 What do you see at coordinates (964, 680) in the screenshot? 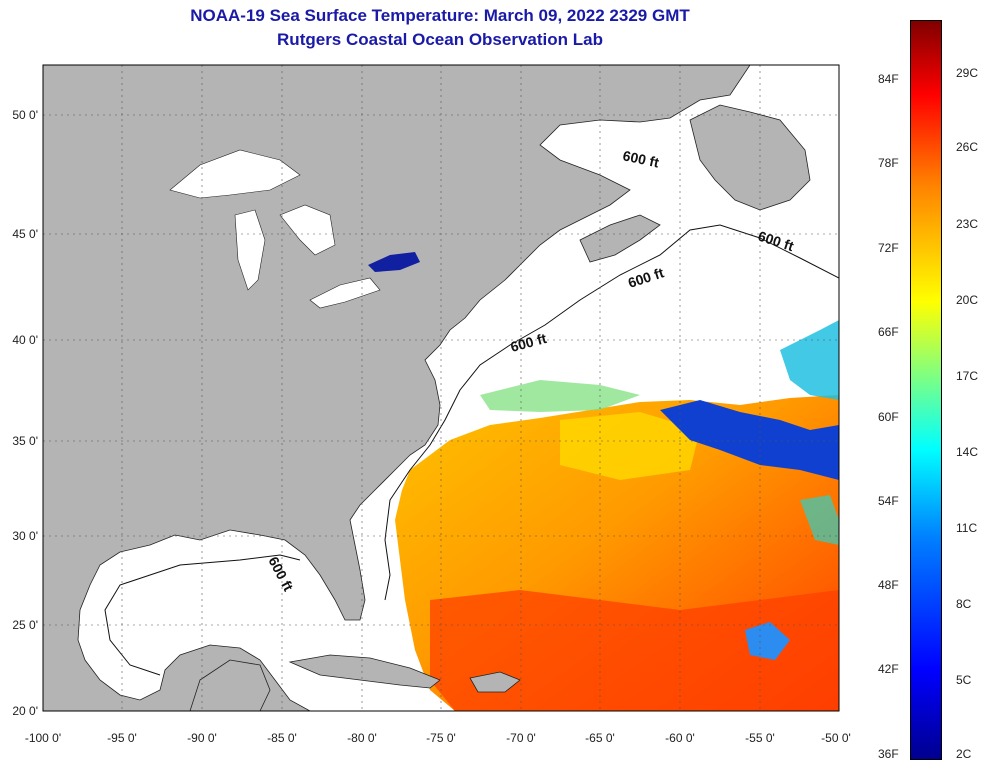
I see `colorbar-c-label: 5C` at bounding box center [964, 680].